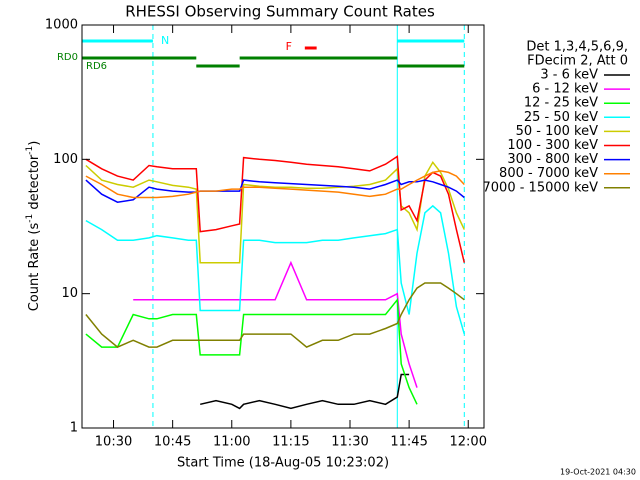 The image size is (640, 480). Describe the element at coordinates (548, 173) in the screenshot. I see `legend-label: 800 - 7000 keV` at that location.